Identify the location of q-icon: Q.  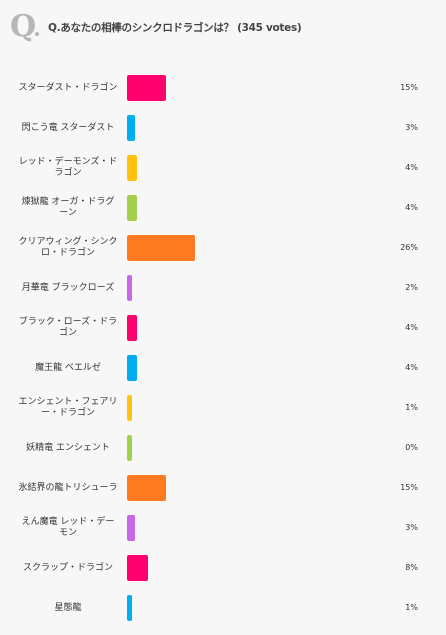
(25, 27).